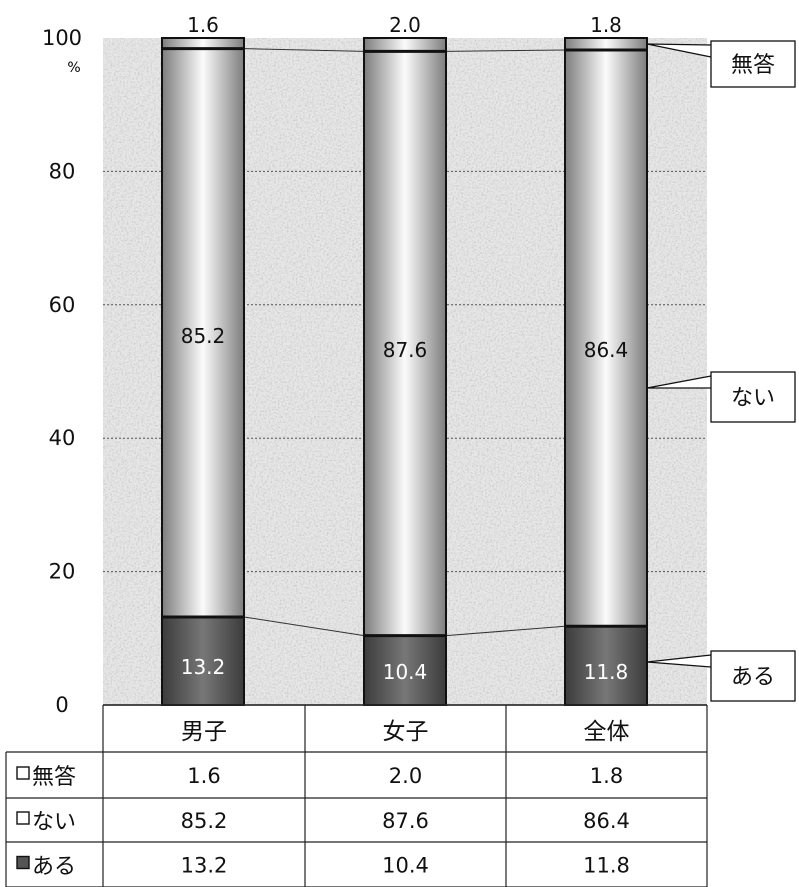 The image size is (799, 887). What do you see at coordinates (204, 732) in the screenshot?
I see `table-header-cell: 男子` at bounding box center [204, 732].